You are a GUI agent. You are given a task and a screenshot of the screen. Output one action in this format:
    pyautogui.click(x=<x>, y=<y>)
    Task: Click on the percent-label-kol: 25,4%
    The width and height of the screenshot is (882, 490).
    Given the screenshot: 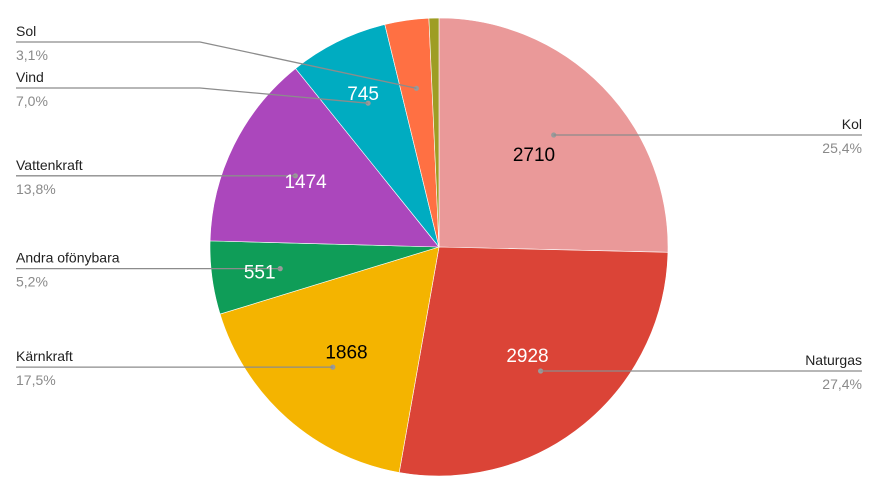 What is the action you would take?
    pyautogui.click(x=842, y=148)
    